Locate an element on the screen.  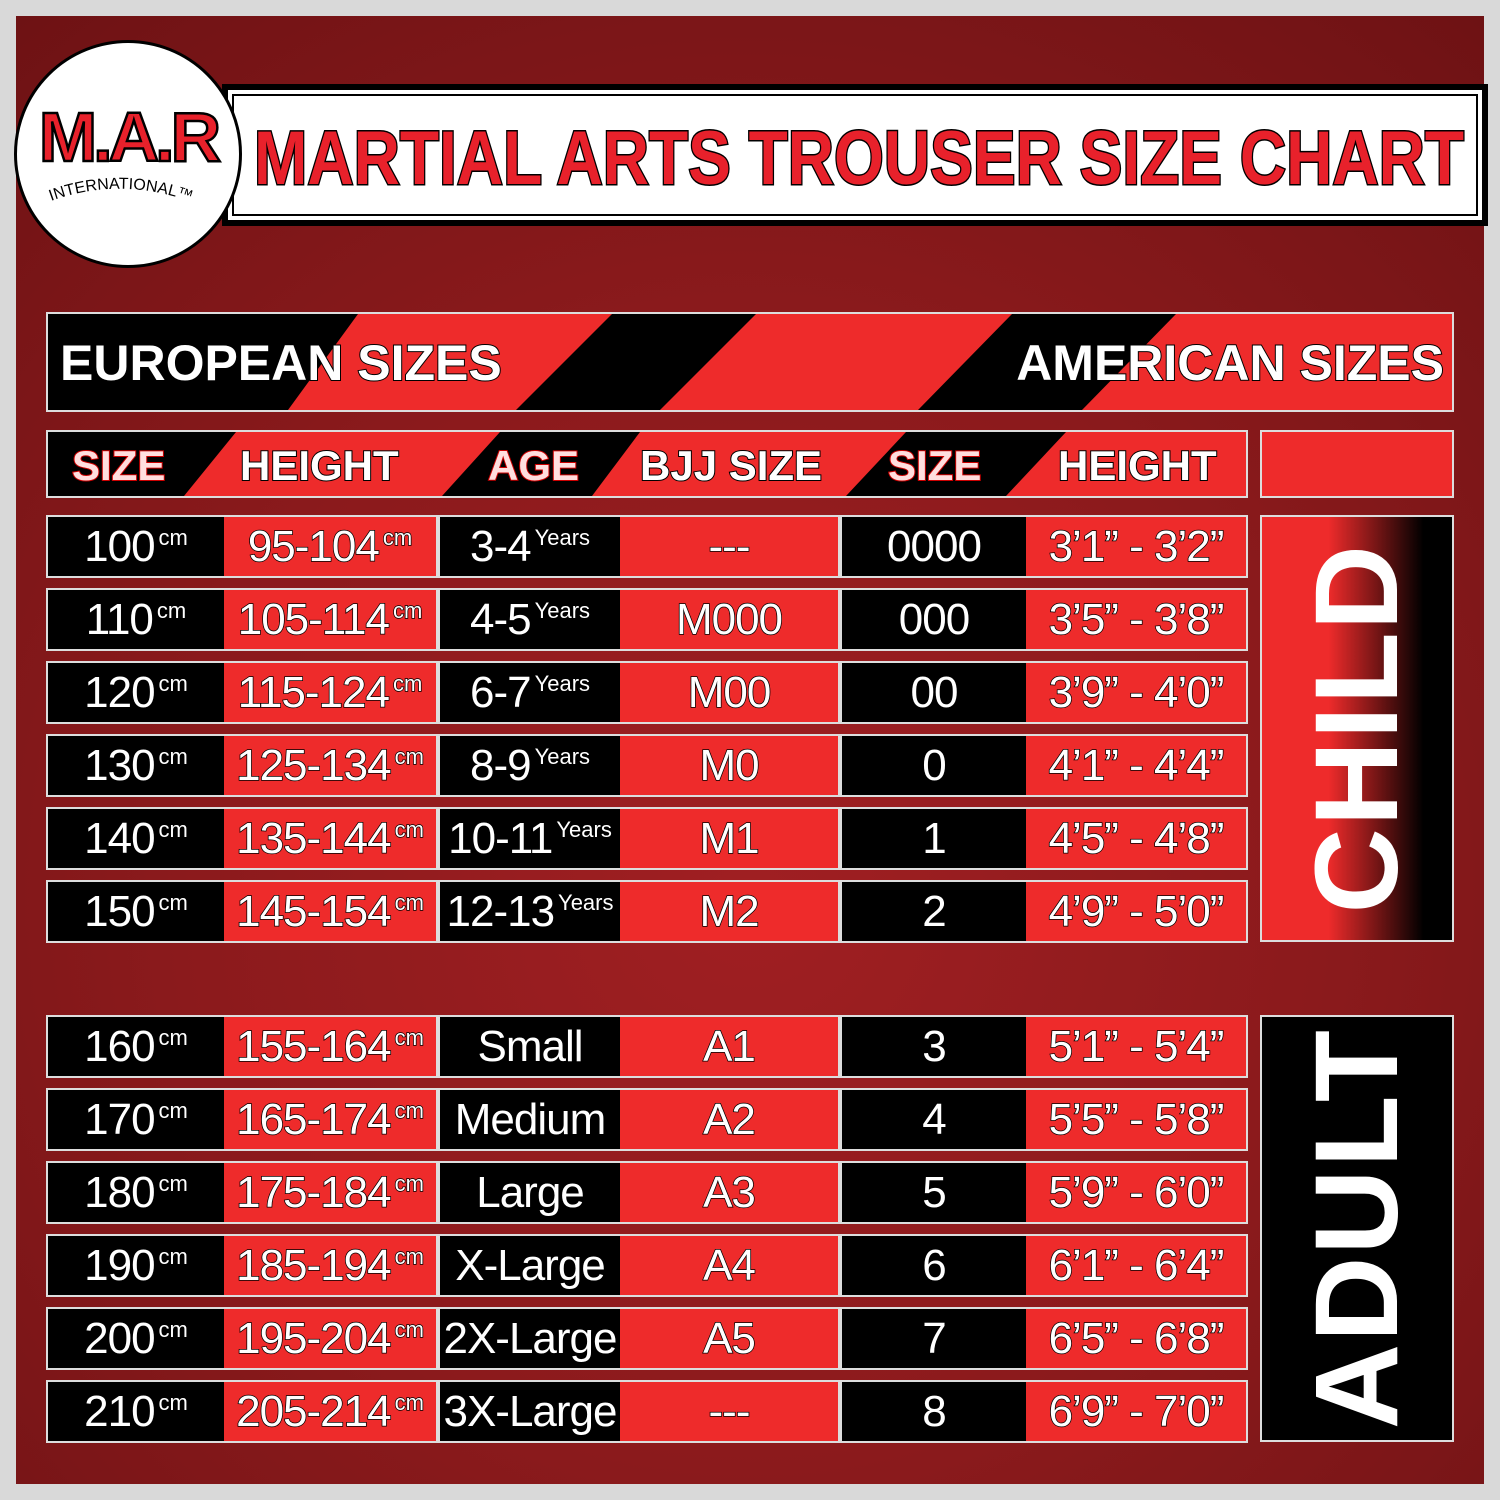
age-value: 3X-Large is located at coordinates (530, 1411).